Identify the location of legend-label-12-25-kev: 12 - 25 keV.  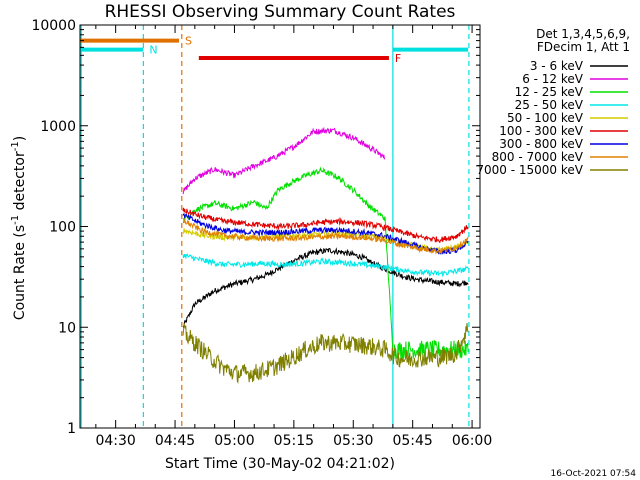
(549, 92).